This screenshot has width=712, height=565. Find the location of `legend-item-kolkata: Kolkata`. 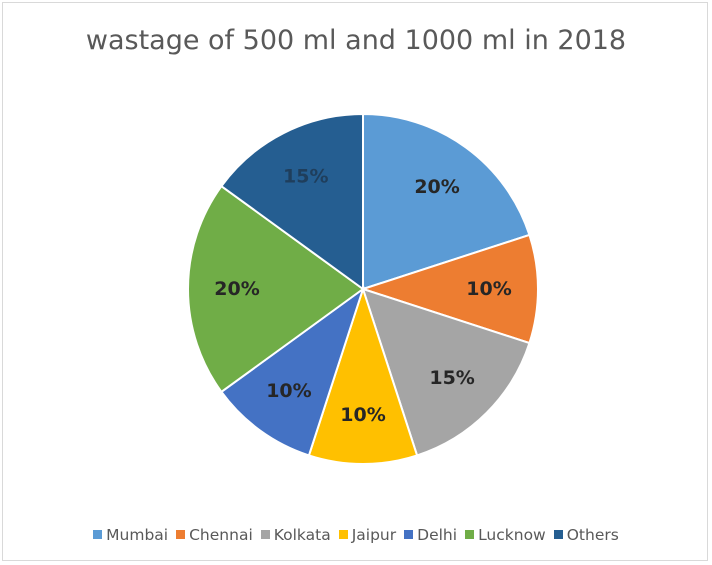

legend-item-kolkata: Kolkata is located at coordinates (295, 535).